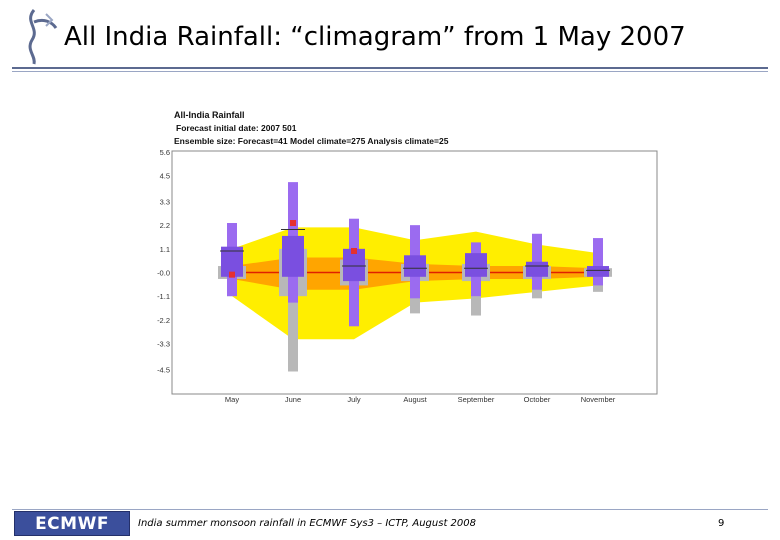 This screenshot has height=540, width=780. What do you see at coordinates (165, 201) in the screenshot?
I see `y-tick-label: 3.3` at bounding box center [165, 201].